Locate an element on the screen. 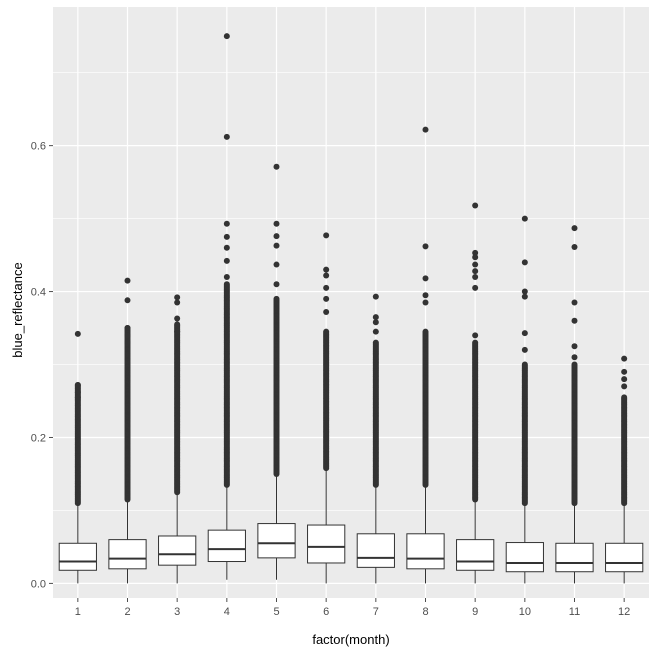 Image resolution: width=654 pixels, height=659 pixels. x-tick-label: 3 is located at coordinates (177, 612).